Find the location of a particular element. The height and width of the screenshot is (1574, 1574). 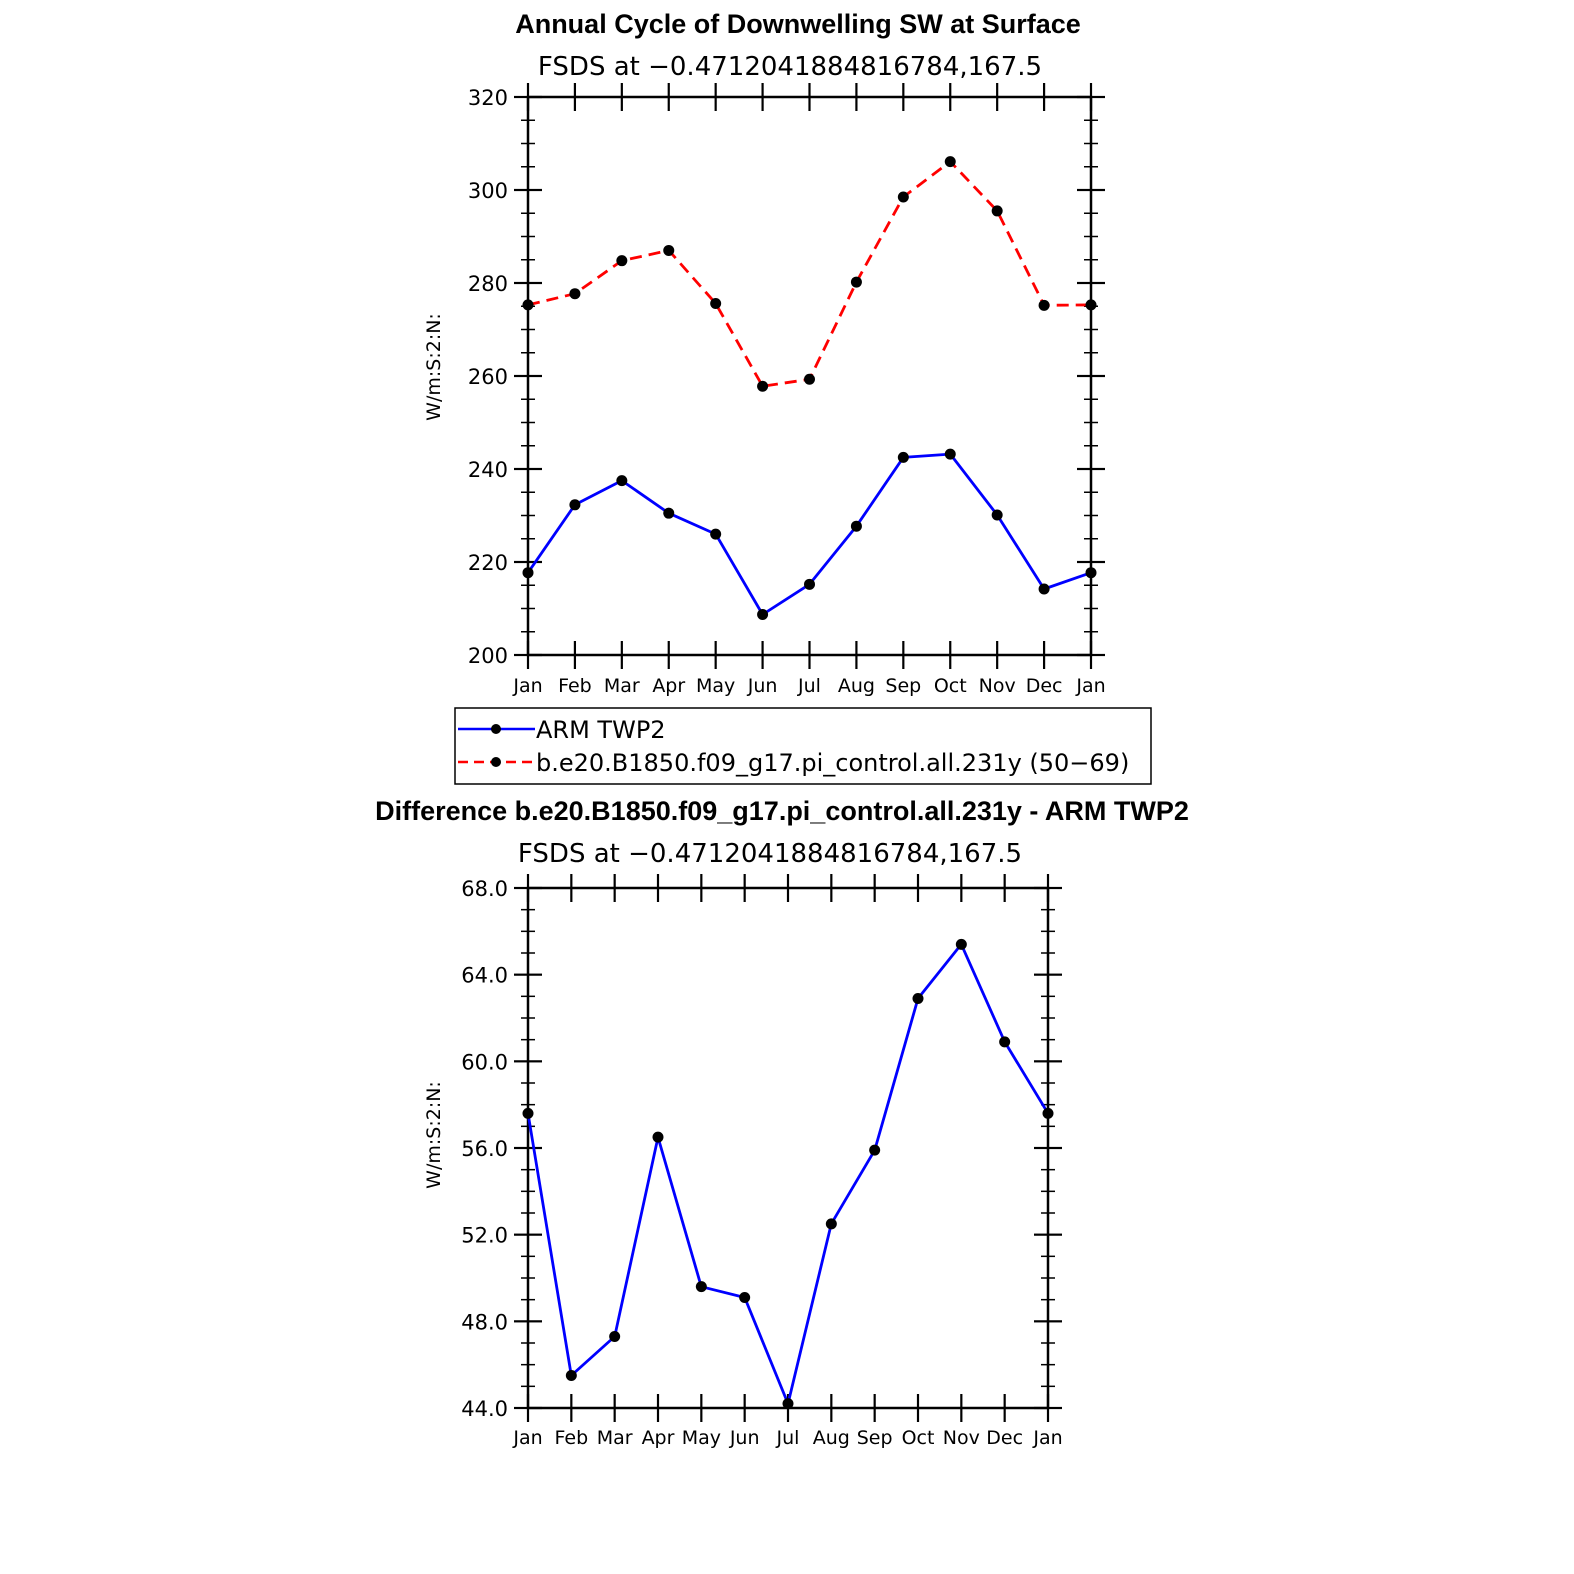

y-tick-label: 48.0 is located at coordinates (484, 1322).